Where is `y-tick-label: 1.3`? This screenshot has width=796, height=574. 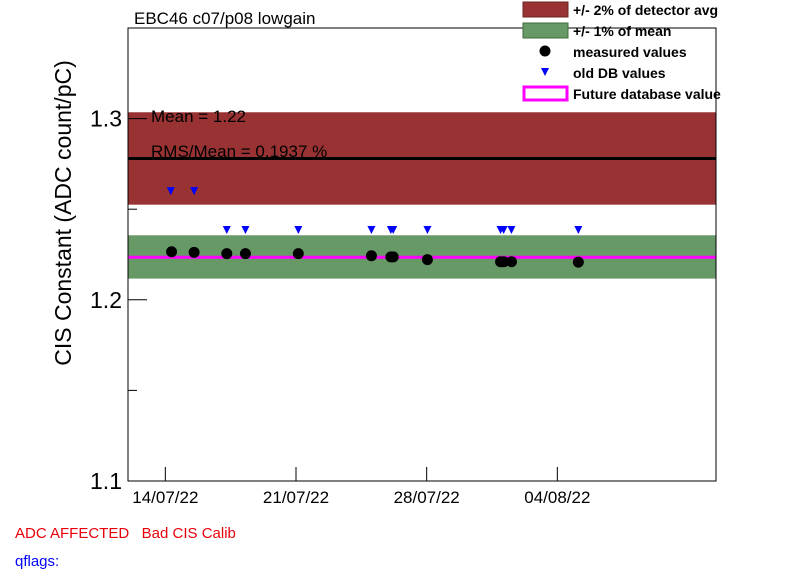
y-tick-label: 1.3 is located at coordinates (106, 119).